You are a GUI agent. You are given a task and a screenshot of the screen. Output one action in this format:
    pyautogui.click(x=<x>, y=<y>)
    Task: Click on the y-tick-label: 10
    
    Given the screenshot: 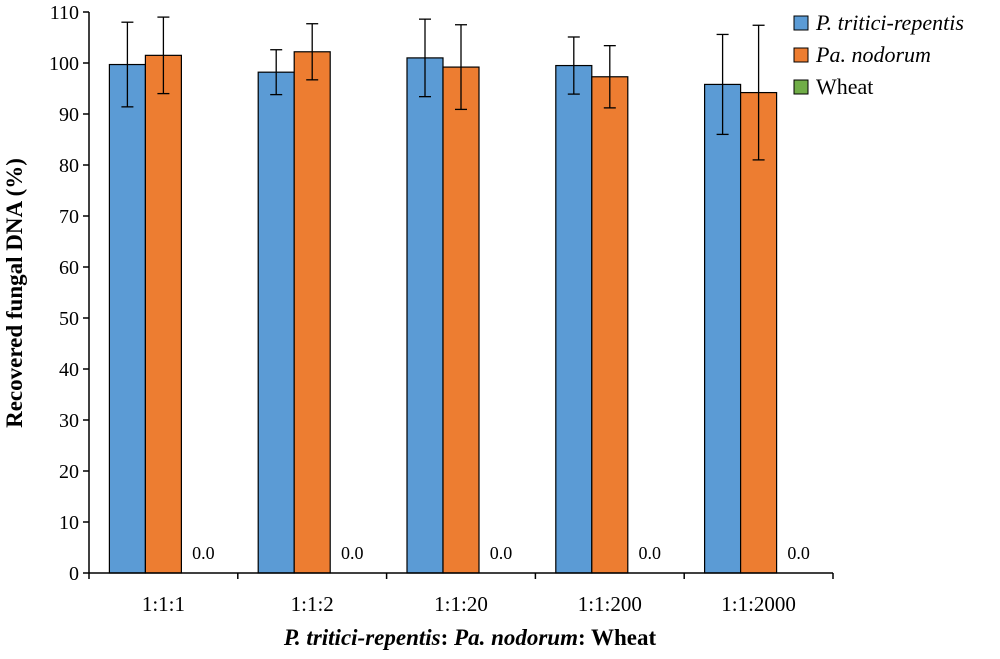 What is the action you would take?
    pyautogui.click(x=69, y=523)
    